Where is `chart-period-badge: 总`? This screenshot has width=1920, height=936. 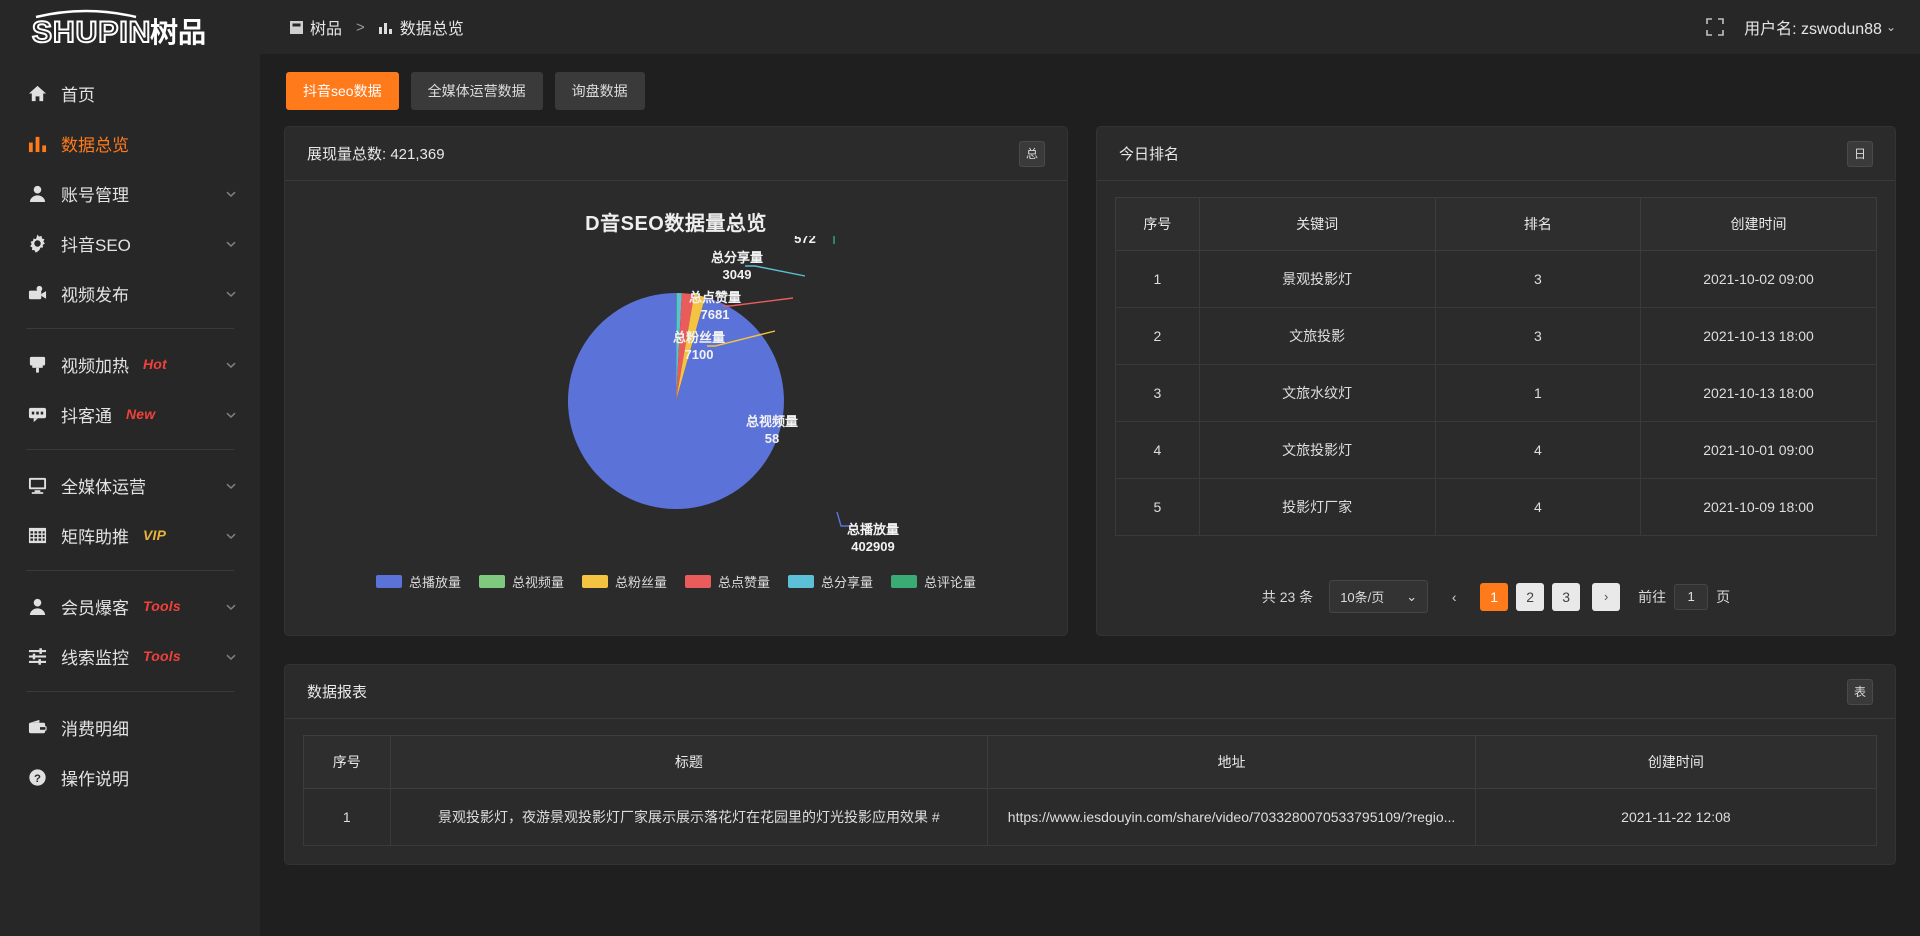
chart-period-badge: 总 is located at coordinates (1032, 153).